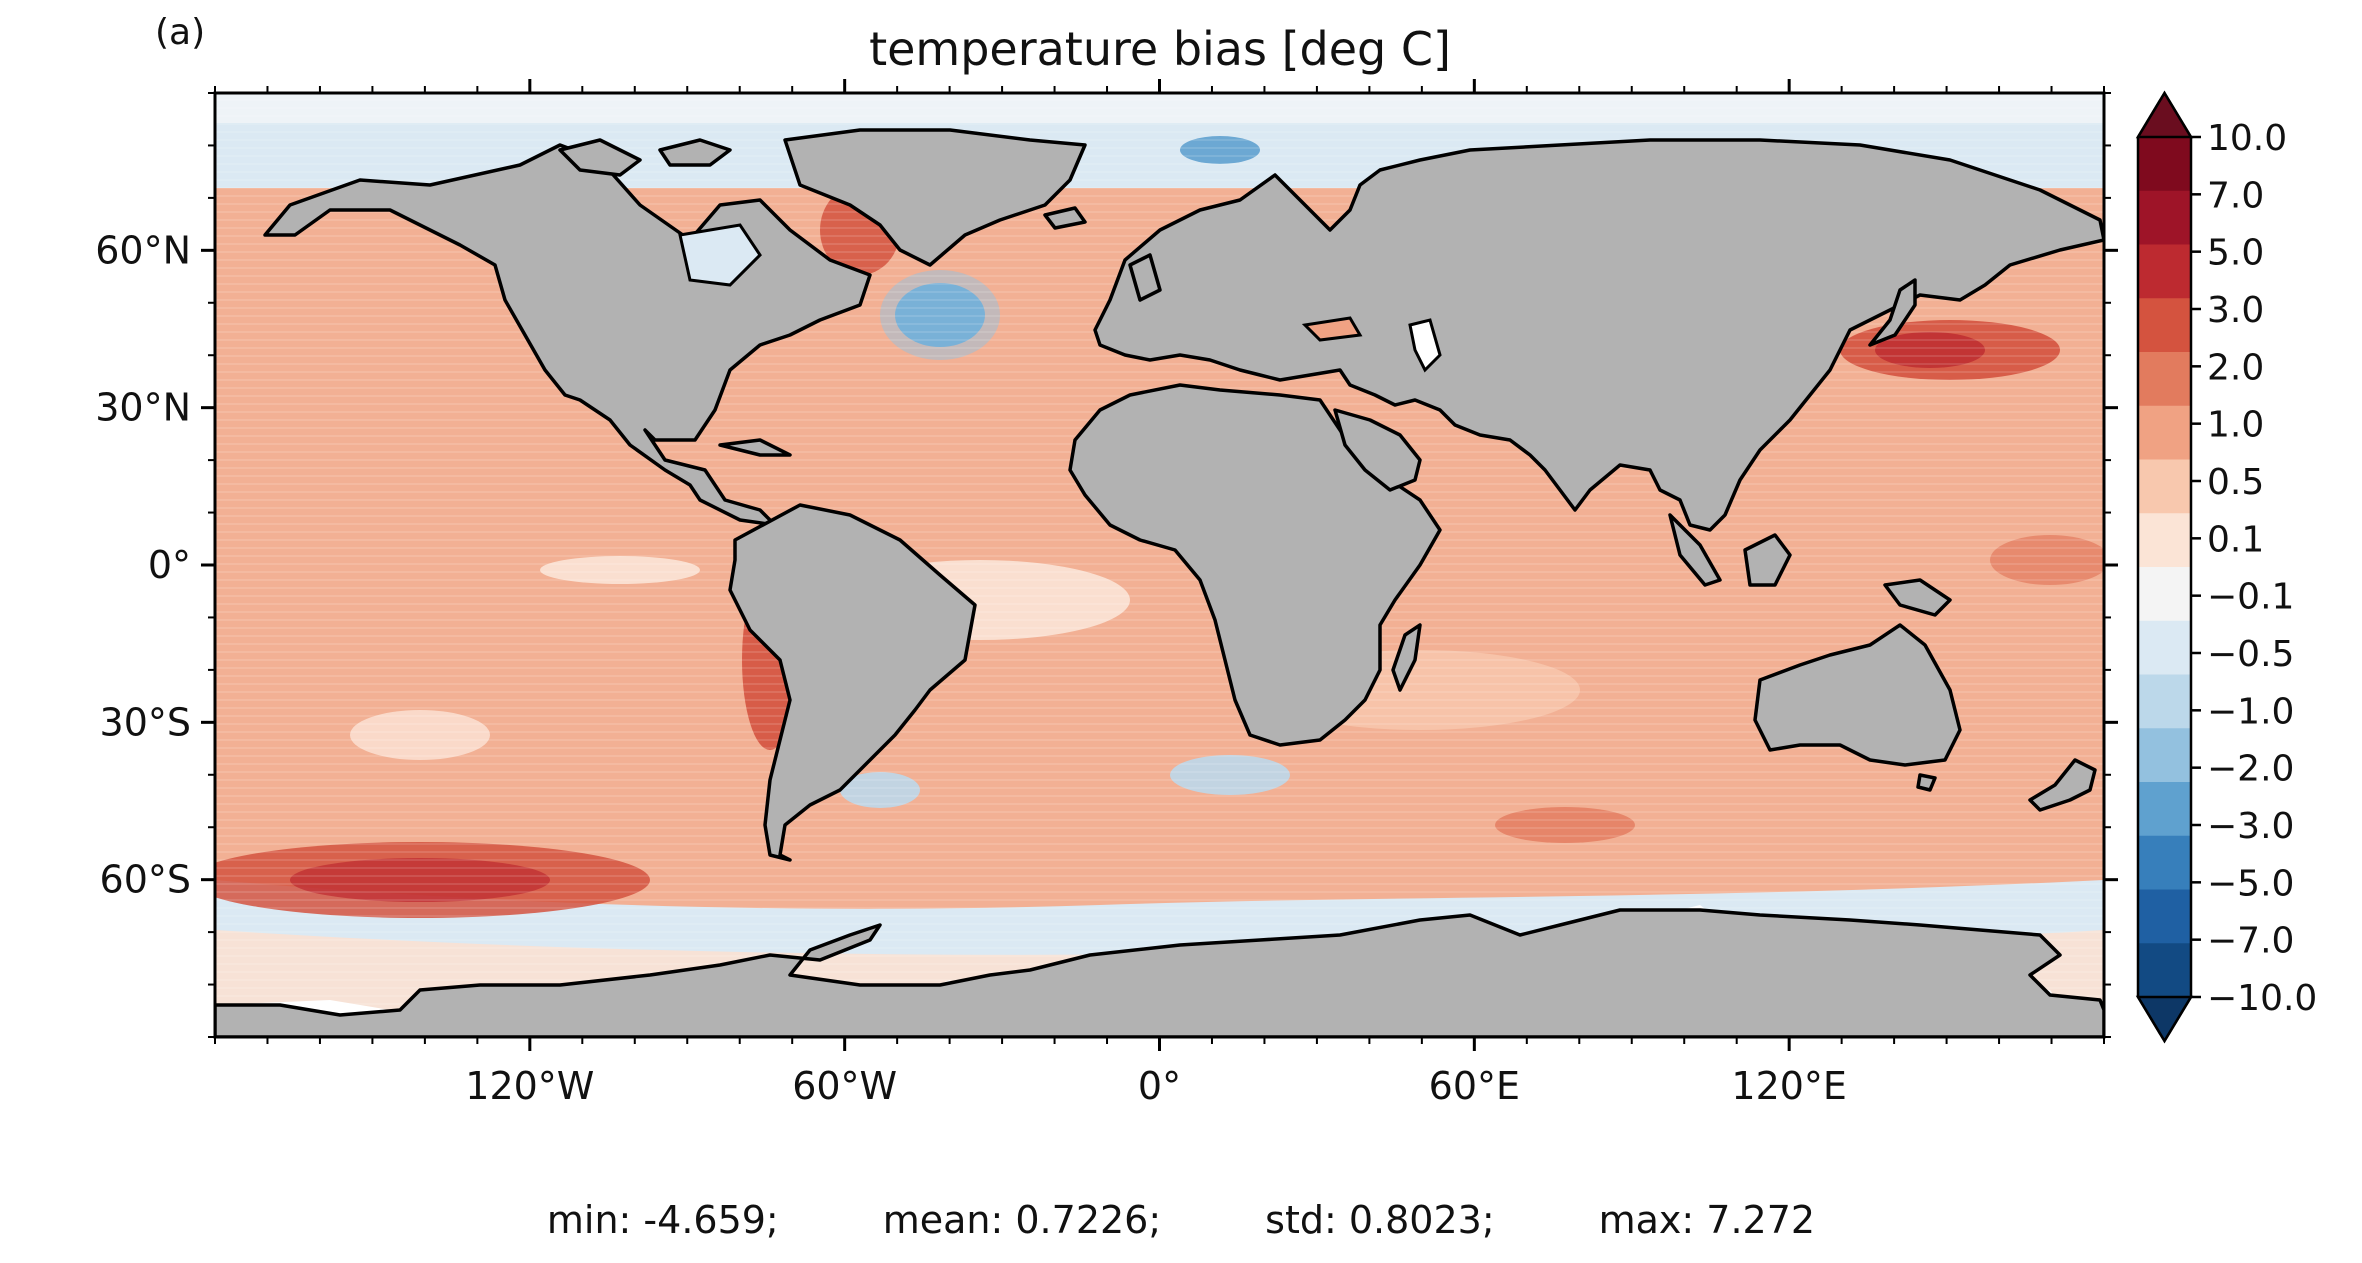 This screenshot has height=1263, width=2362. What do you see at coordinates (145, 722) in the screenshot?
I see `lat-tick-label: 30°S` at bounding box center [145, 722].